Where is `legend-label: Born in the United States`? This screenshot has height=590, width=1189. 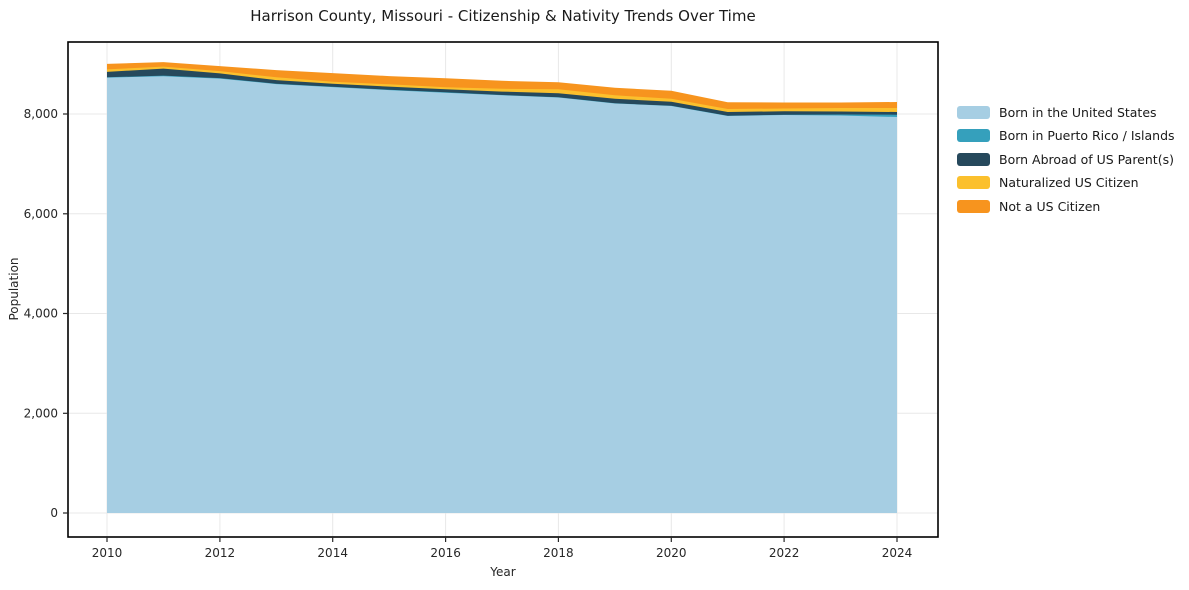
legend-label: Born in the United States is located at coordinates (1078, 112).